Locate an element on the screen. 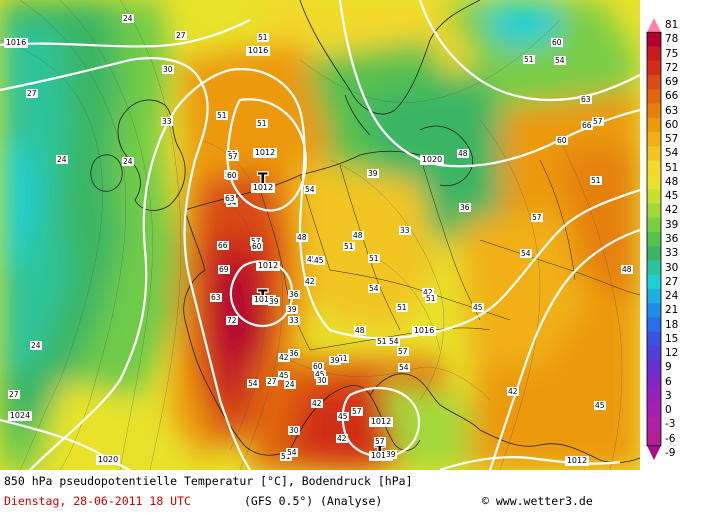 Image resolution: width=704 pixels, height=513 pixels. colorbar is located at coordinates (654, 239).